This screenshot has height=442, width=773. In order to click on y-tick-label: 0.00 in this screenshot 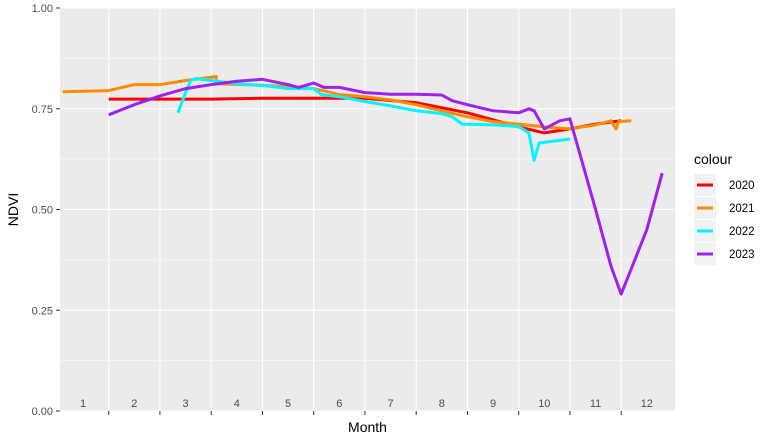, I will do `click(42, 412)`.